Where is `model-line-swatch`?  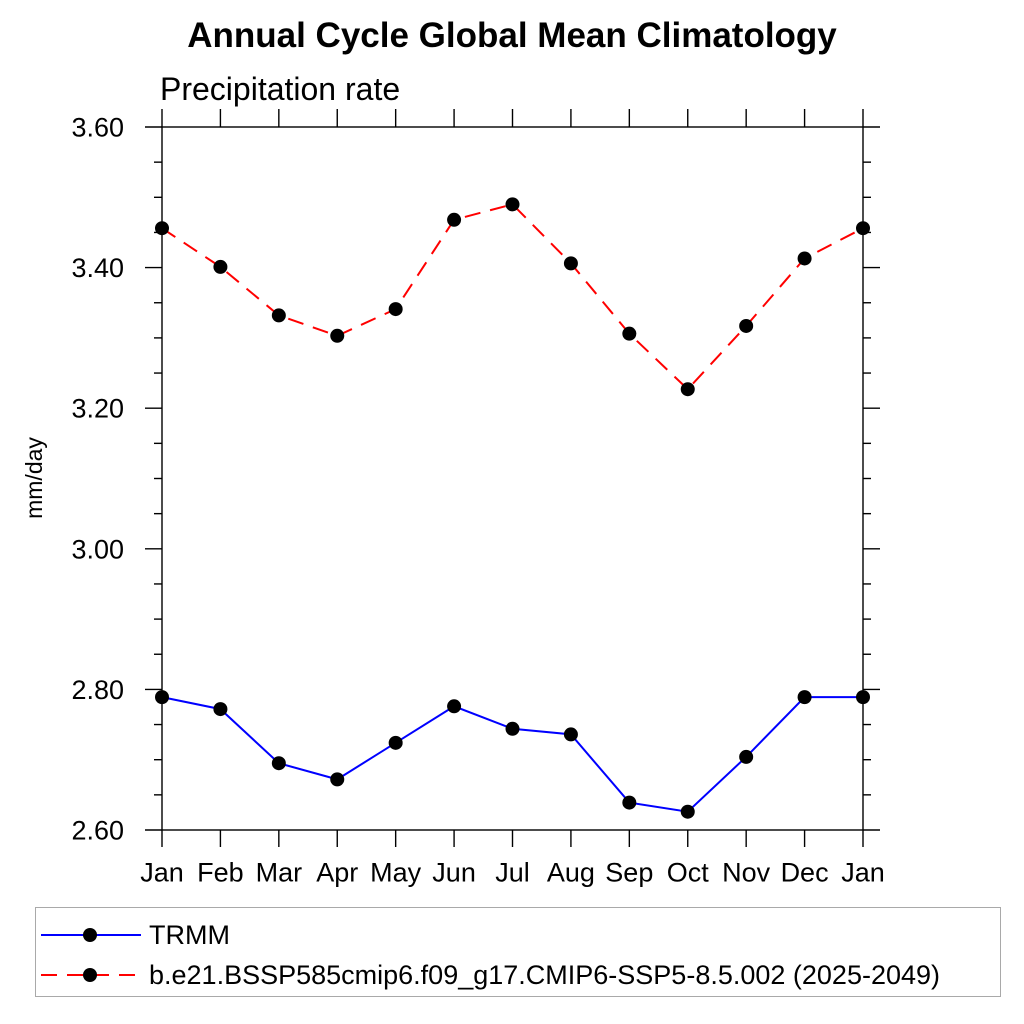
model-line-swatch is located at coordinates (91, 975).